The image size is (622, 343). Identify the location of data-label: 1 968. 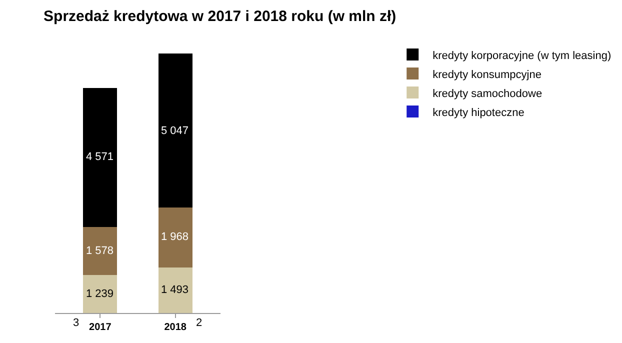
(175, 237).